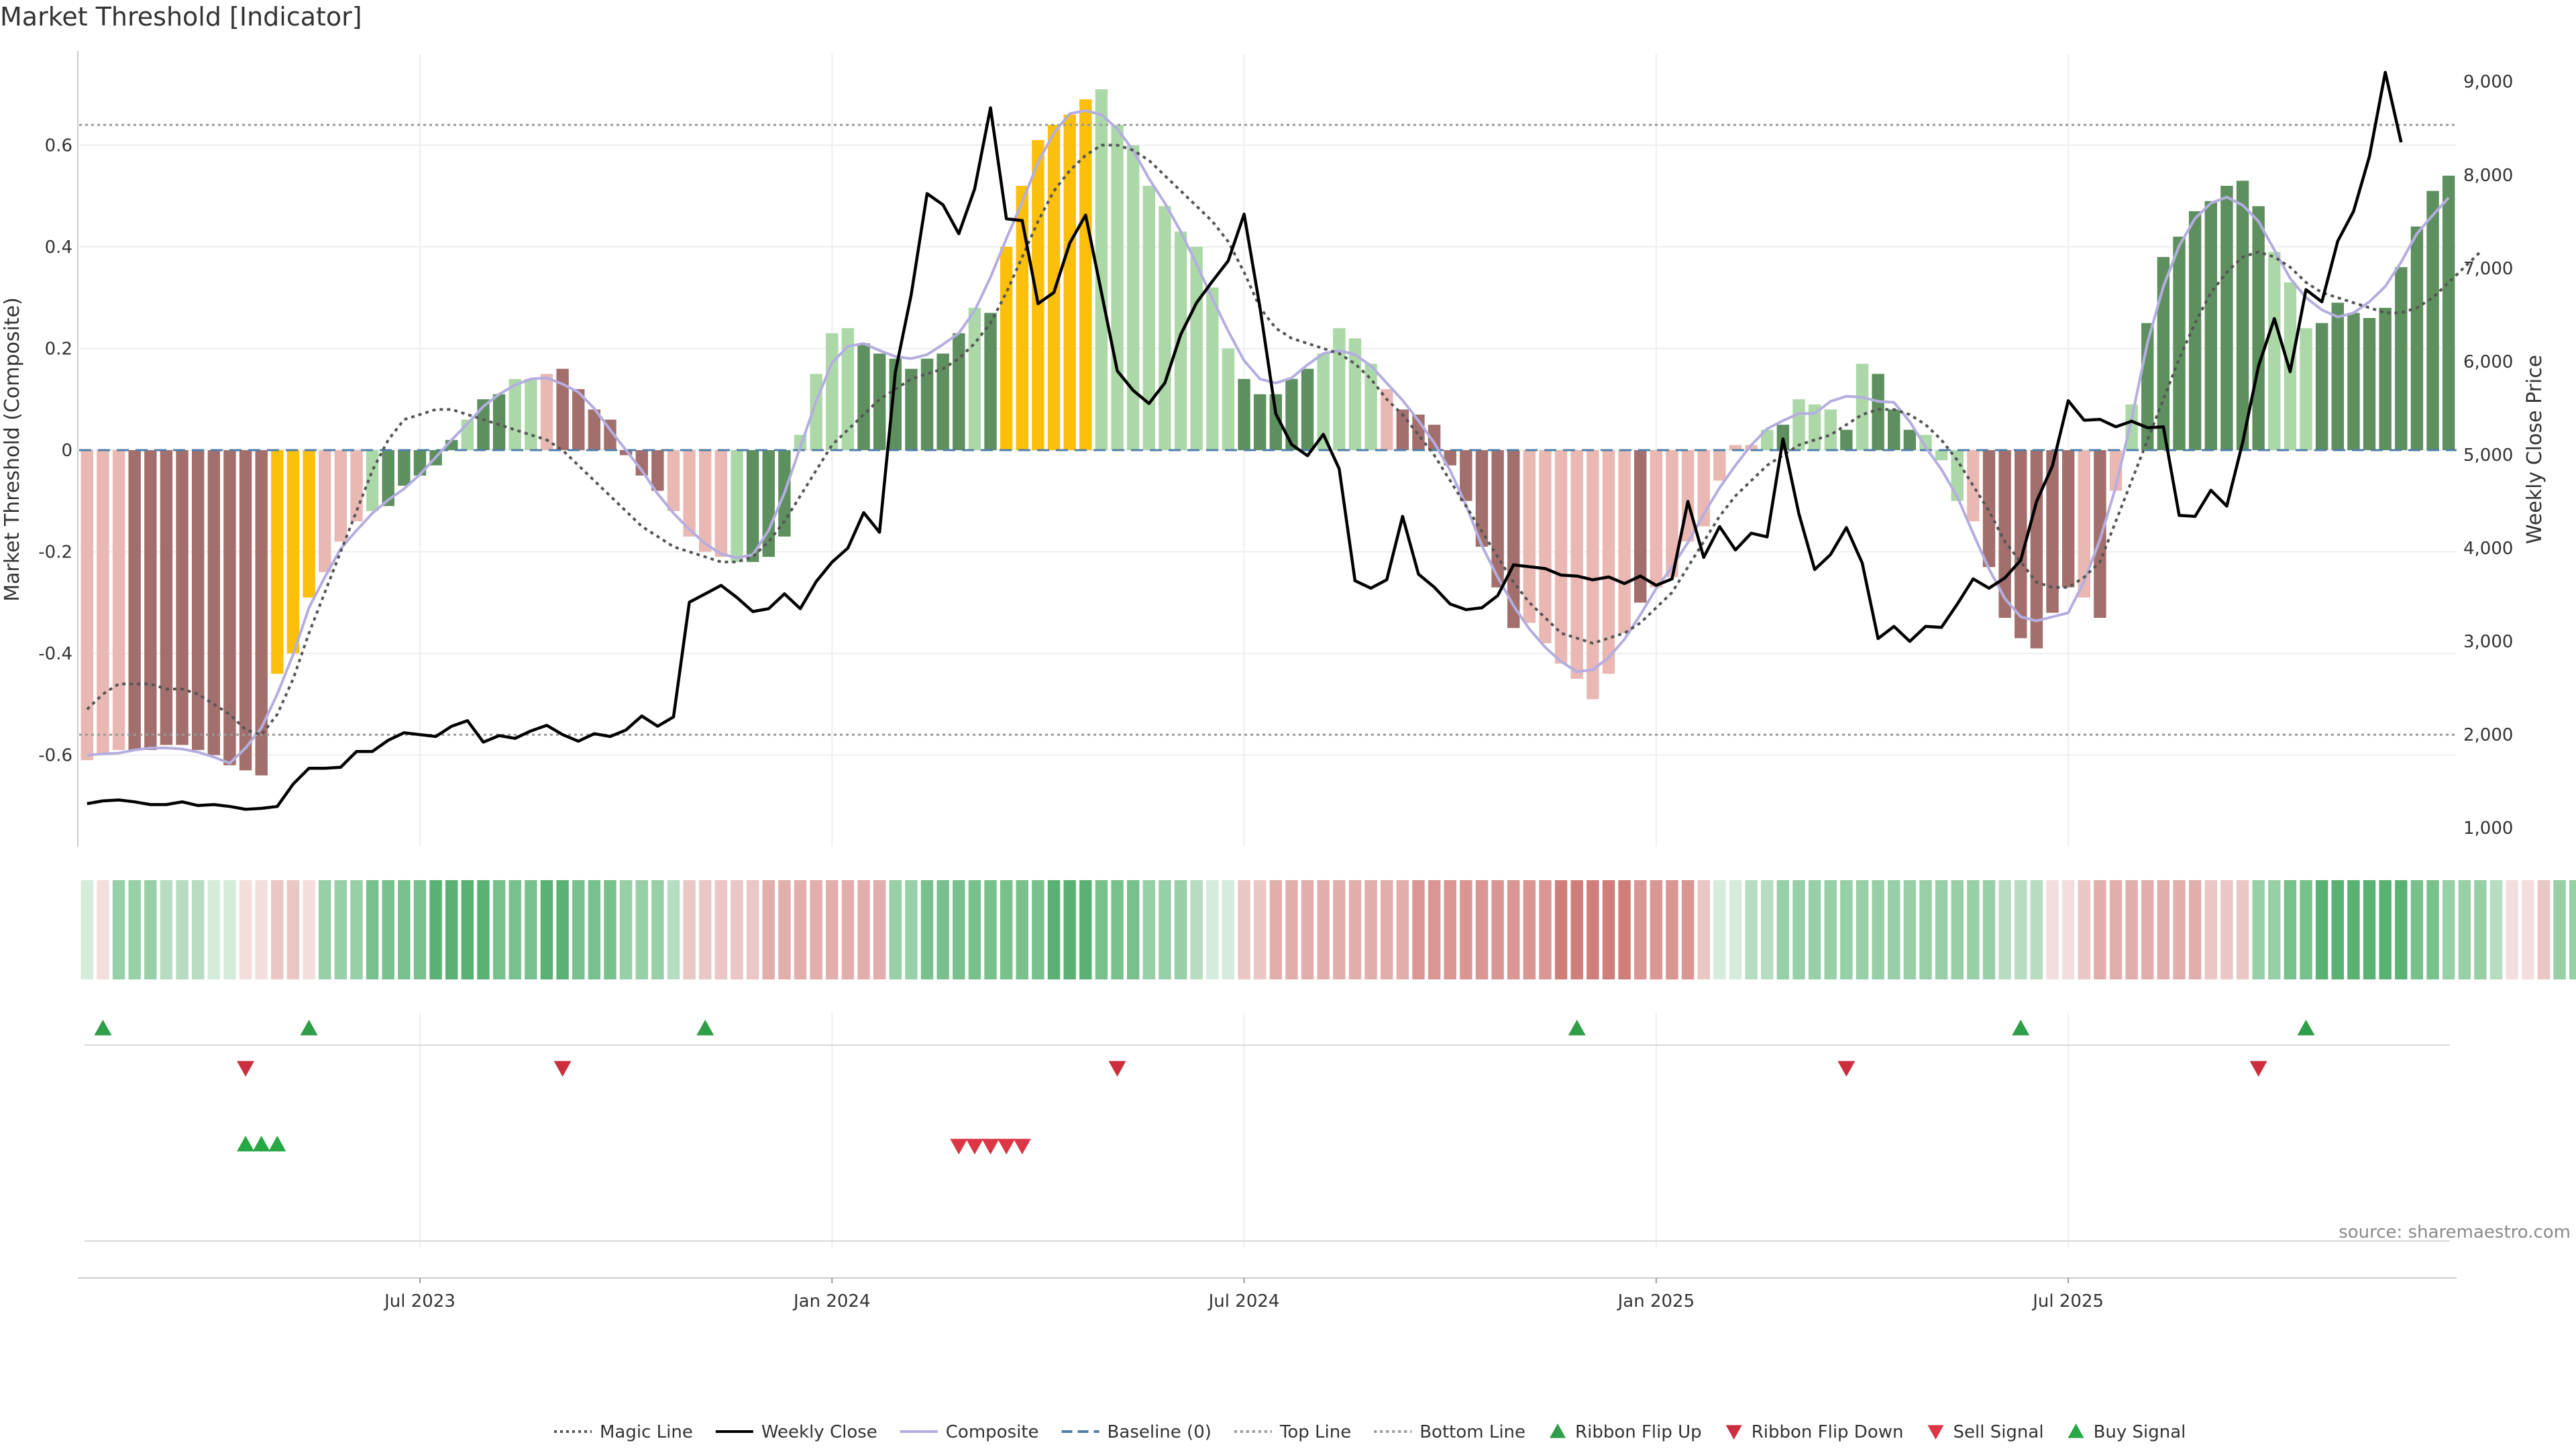  I want to click on x-tick-label: Jan 2024, so click(831, 1301).